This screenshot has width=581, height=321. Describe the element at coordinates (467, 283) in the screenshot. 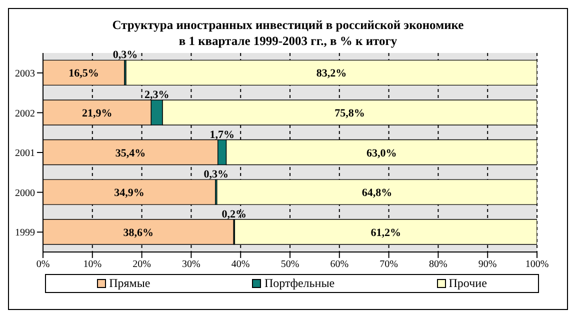

I see `legend-label: Прочие` at that location.